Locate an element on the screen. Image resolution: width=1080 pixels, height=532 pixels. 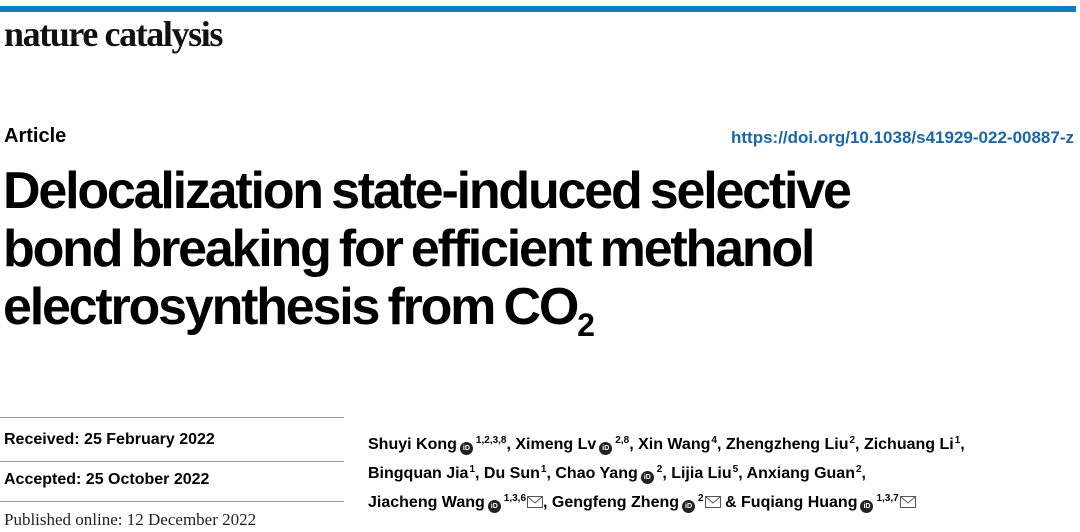
article-type-label: Article is located at coordinates (35, 136).